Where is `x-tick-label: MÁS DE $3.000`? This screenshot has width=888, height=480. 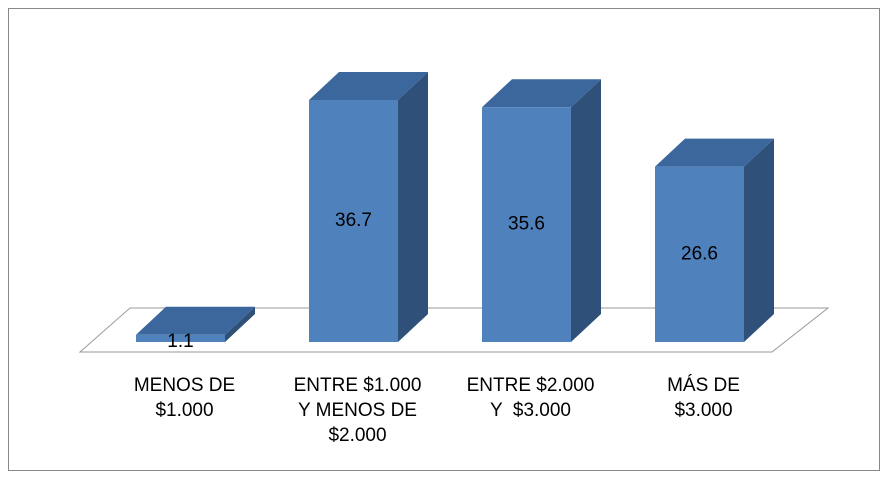 x-tick-label: MÁS DE $3.000 is located at coordinates (703, 398).